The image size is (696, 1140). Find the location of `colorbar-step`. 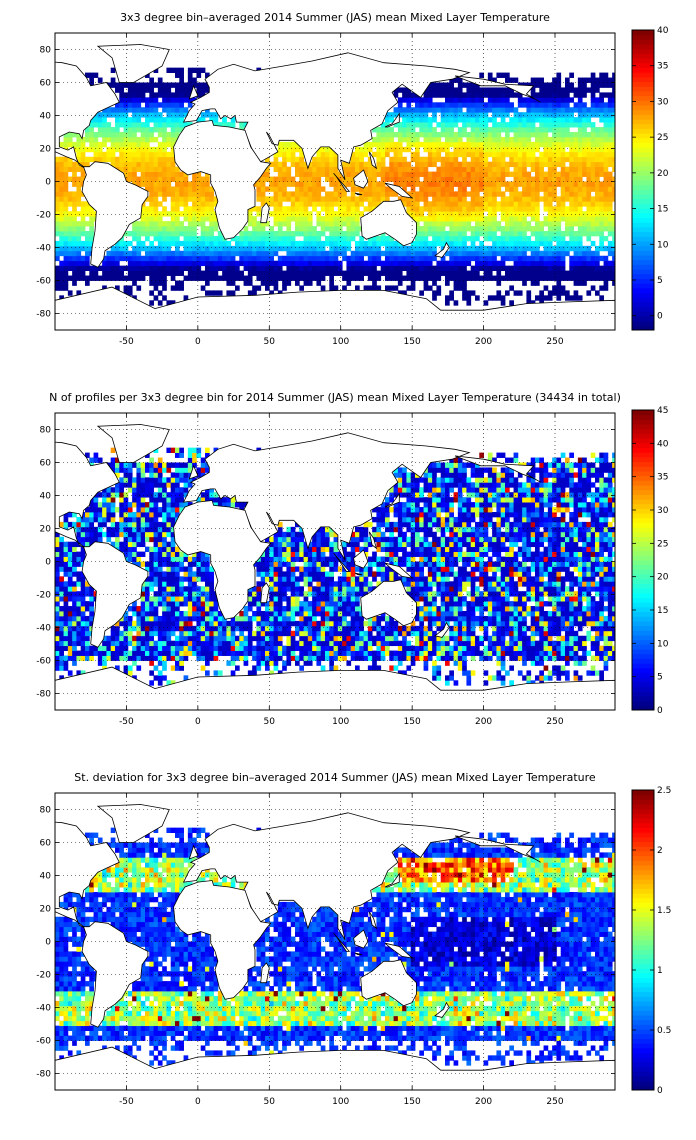

colorbar-step is located at coordinates (643, 150).